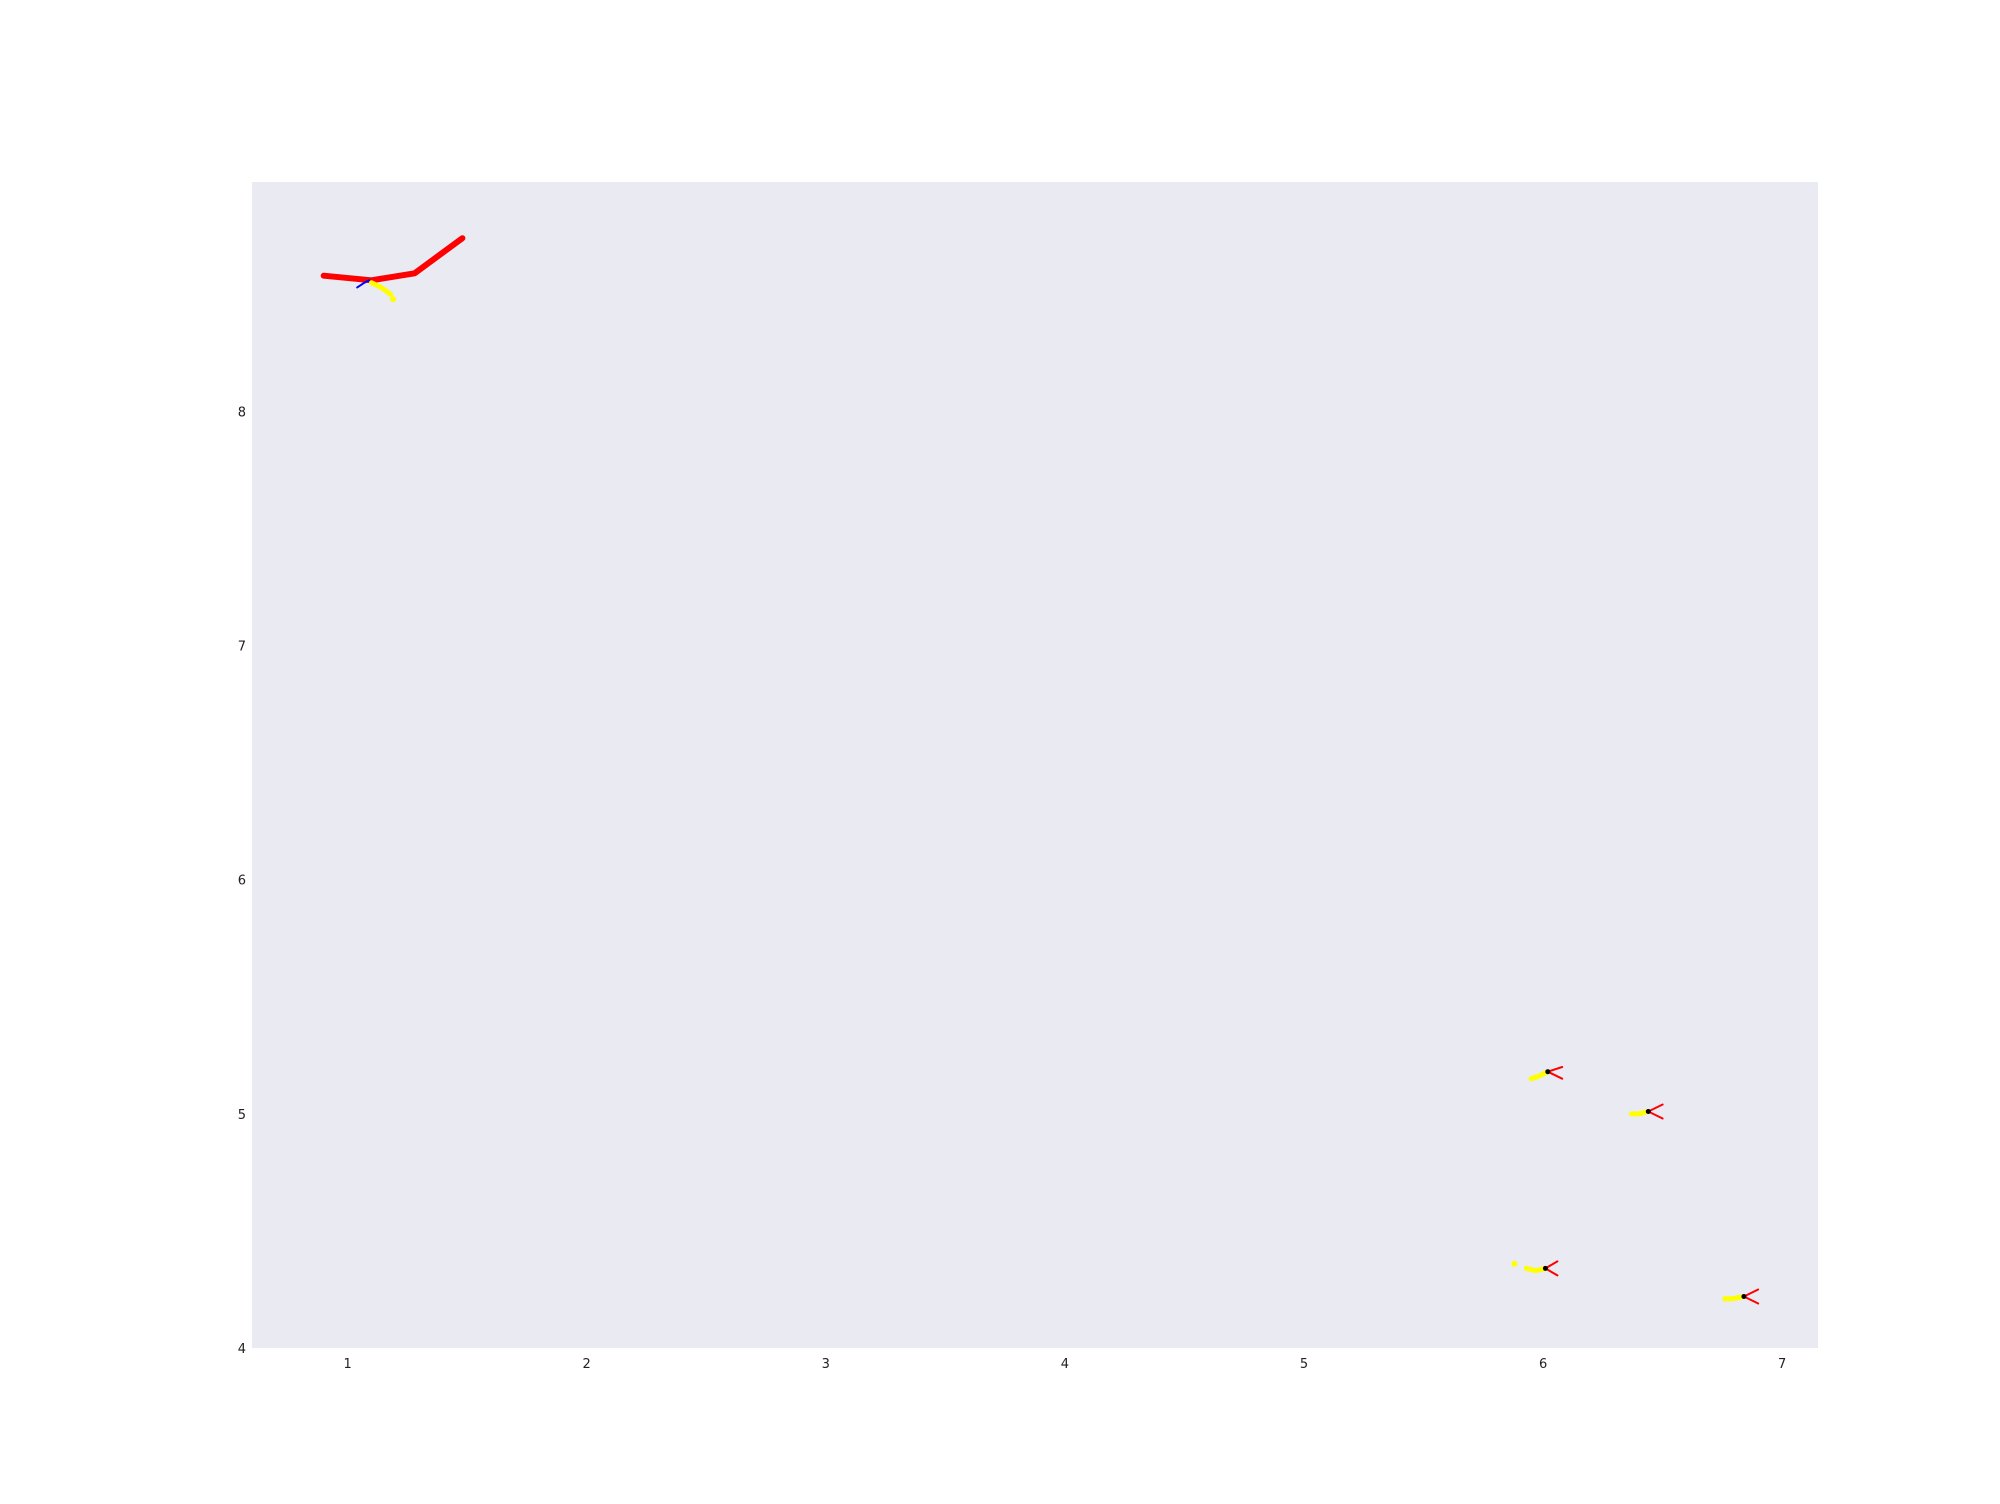  I want to click on x-tick-label-5: 5, so click(1304, 1364).